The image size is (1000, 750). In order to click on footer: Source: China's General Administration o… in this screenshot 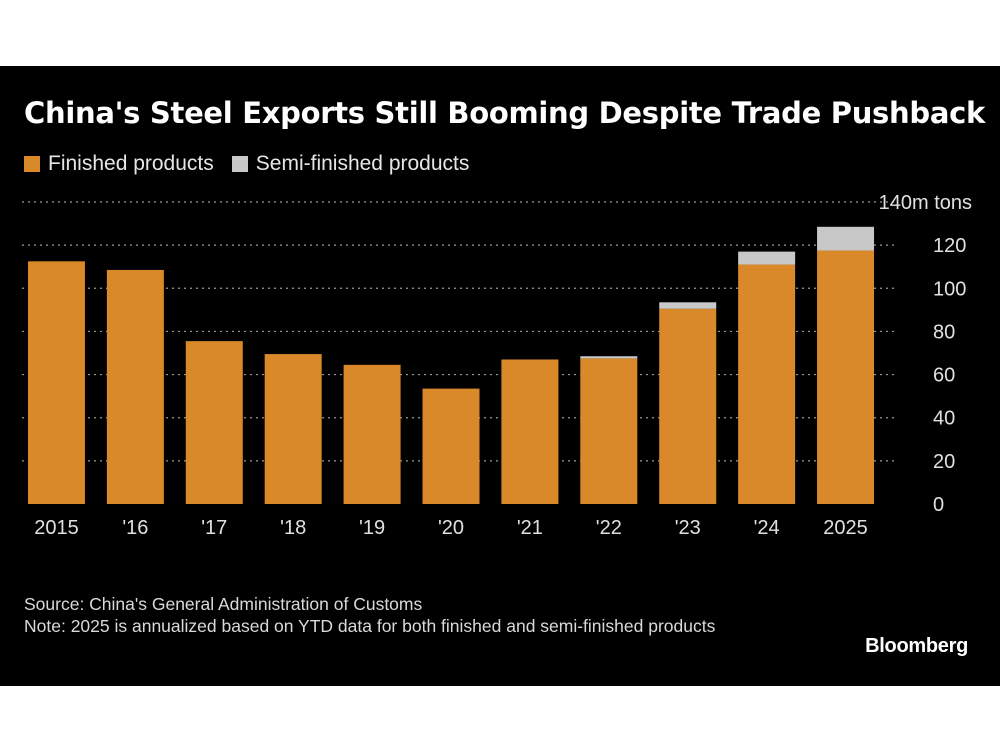, I will do `click(394, 615)`.